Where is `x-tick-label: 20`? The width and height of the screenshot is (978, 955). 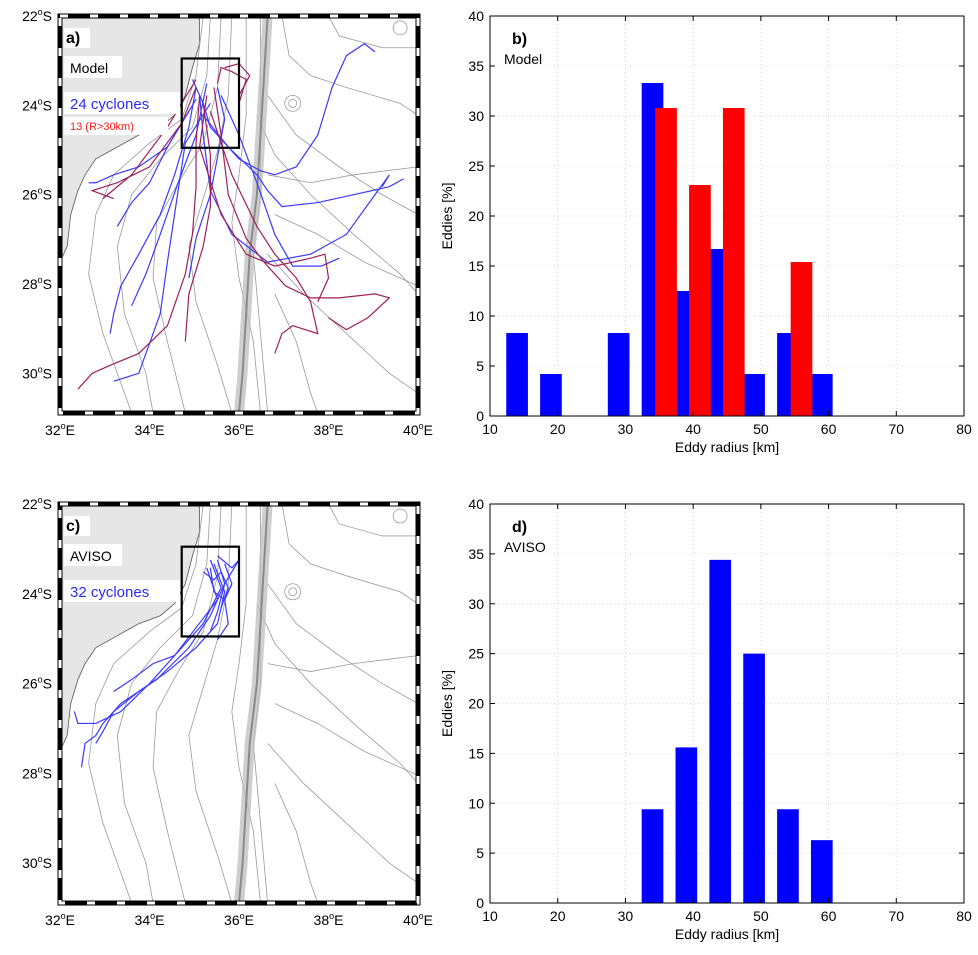 x-tick-label: 20 is located at coordinates (558, 916).